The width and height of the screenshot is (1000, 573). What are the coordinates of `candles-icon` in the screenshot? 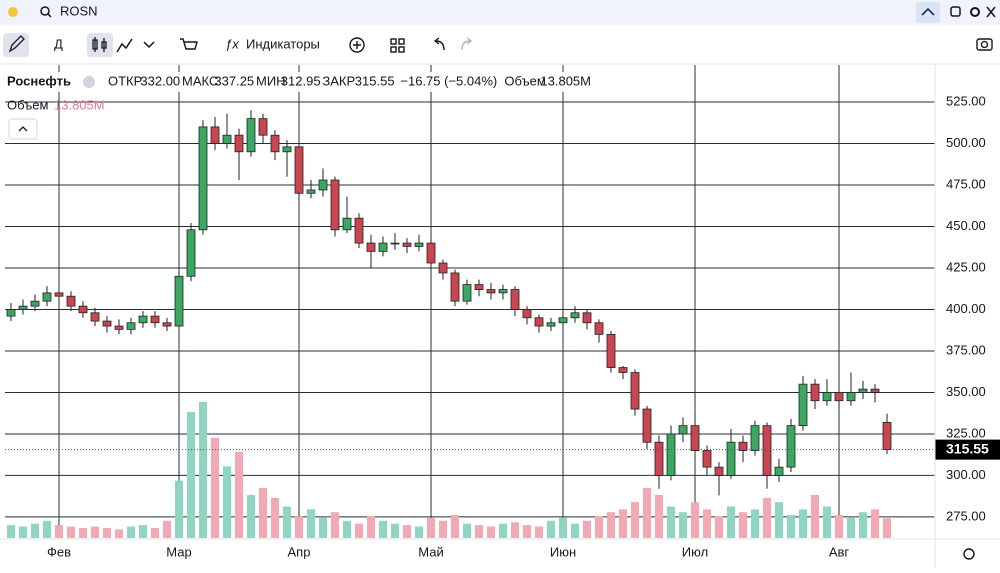 It's located at (99, 44).